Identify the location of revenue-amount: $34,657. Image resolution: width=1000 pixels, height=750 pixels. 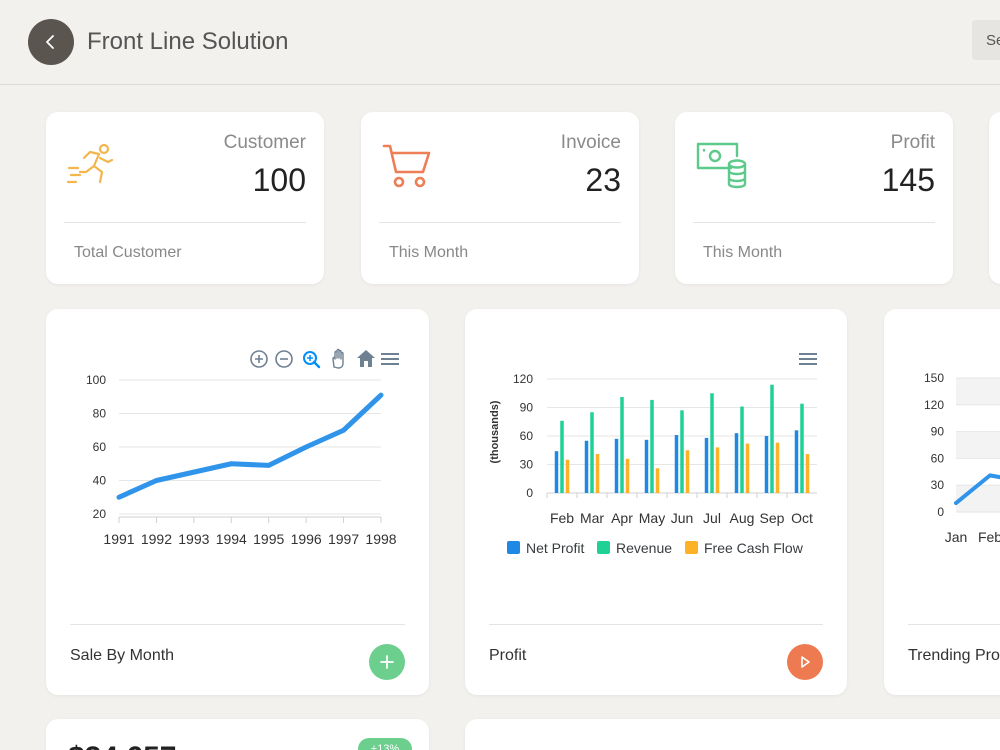
(122, 745).